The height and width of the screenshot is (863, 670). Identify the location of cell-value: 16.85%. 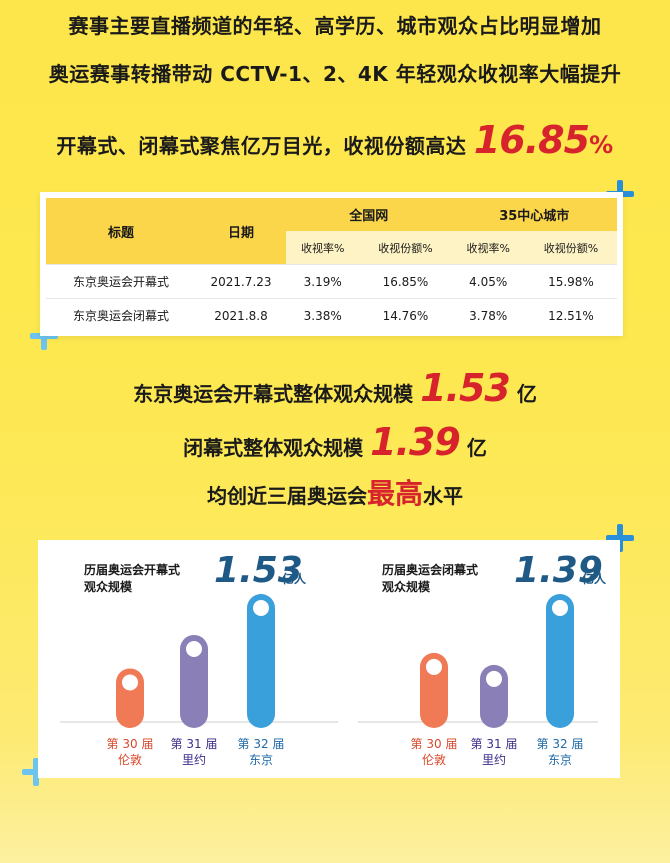
(405, 281).